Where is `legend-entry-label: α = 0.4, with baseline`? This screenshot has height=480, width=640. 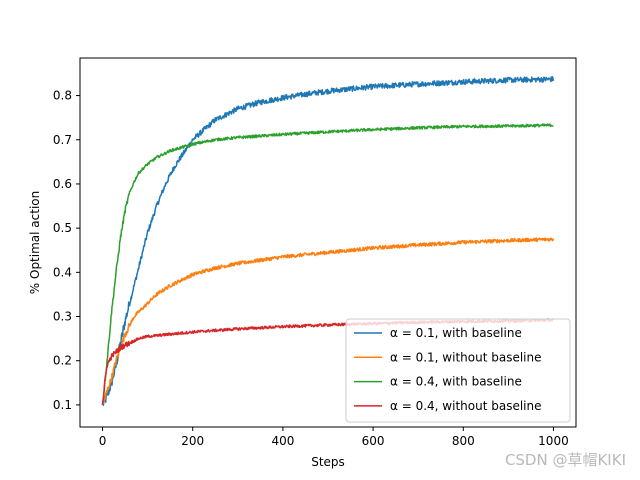
legend-entry-label: α = 0.4, with baseline is located at coordinates (456, 382).